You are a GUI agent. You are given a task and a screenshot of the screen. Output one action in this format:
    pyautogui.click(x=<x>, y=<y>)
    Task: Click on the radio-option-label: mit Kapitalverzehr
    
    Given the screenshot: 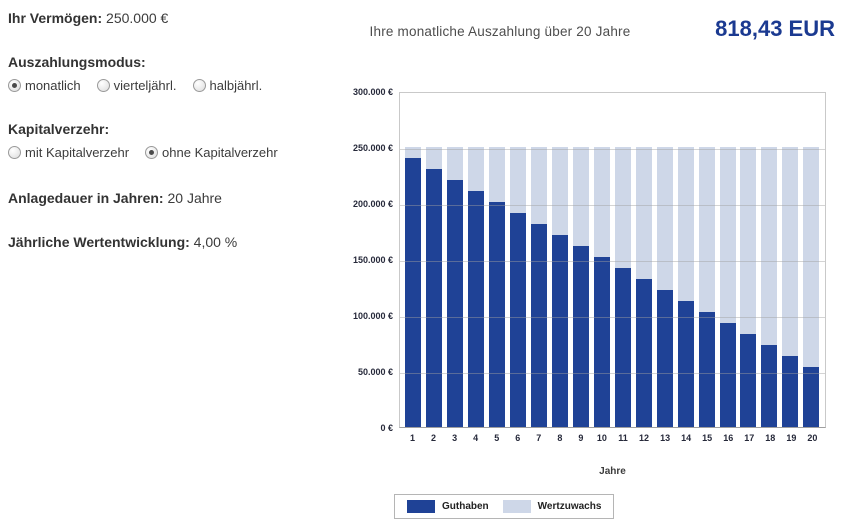 What is the action you would take?
    pyautogui.click(x=77, y=152)
    